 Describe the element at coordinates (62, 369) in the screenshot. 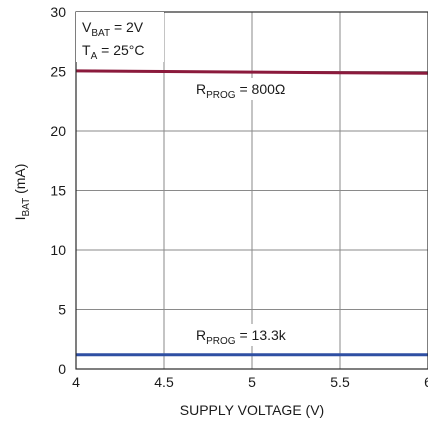

I see `y-tick-label: 0` at that location.